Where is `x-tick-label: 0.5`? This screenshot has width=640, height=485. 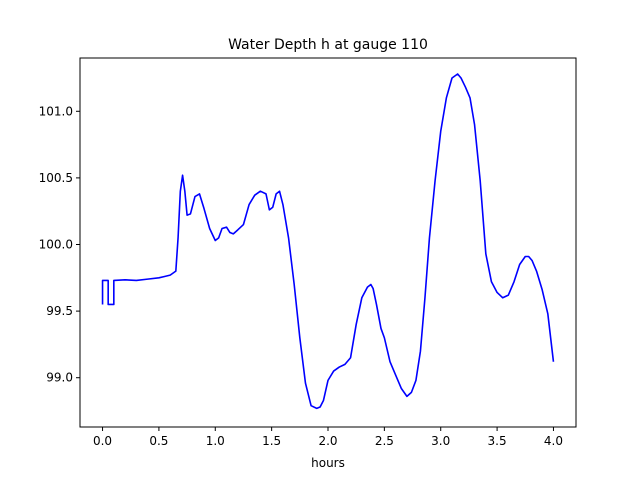
x-tick-label: 0.5 is located at coordinates (158, 441).